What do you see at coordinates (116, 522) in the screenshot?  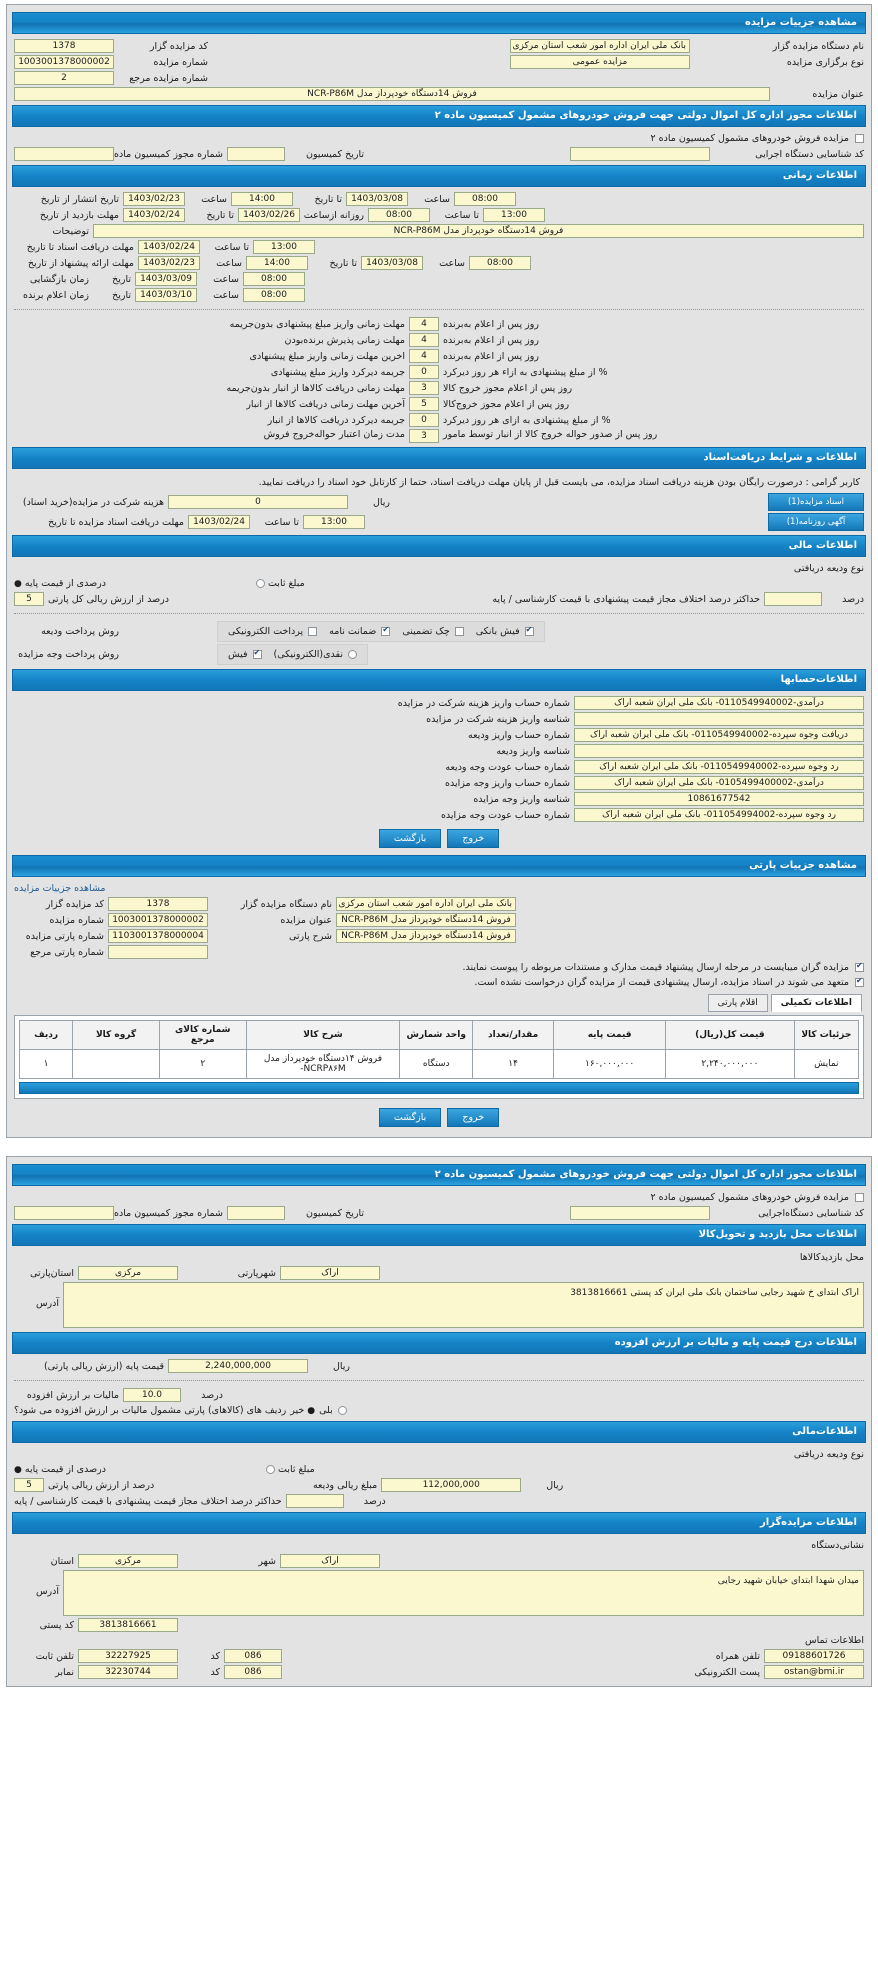 I see `label-docs-deadline: مهلت دریافت اسناد مزایده تا تاریخ` at bounding box center [116, 522].